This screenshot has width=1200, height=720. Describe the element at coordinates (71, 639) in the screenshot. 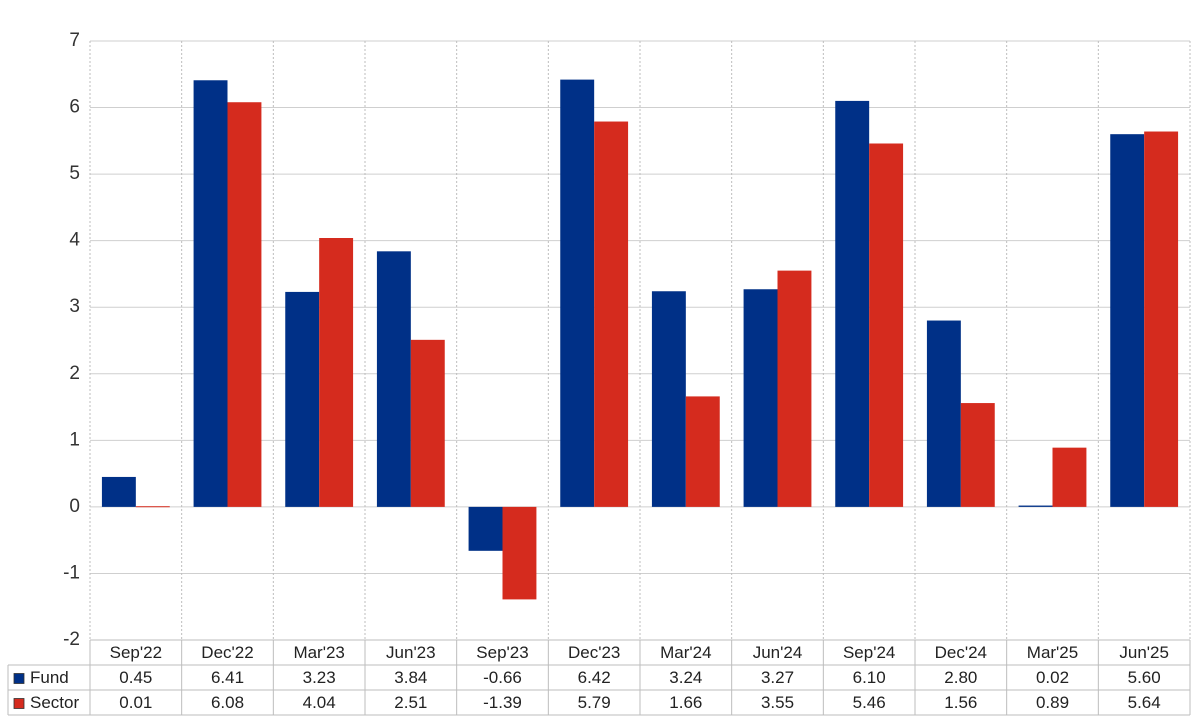

I see `y-tick-label: -2` at that location.